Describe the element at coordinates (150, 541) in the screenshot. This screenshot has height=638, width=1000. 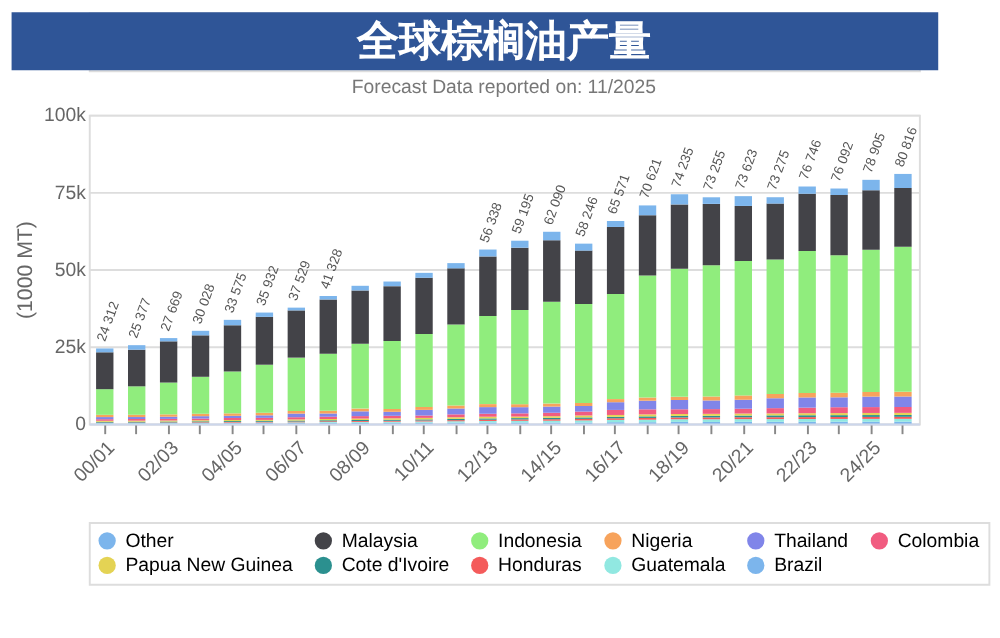
I see `legend-label: Other` at that location.